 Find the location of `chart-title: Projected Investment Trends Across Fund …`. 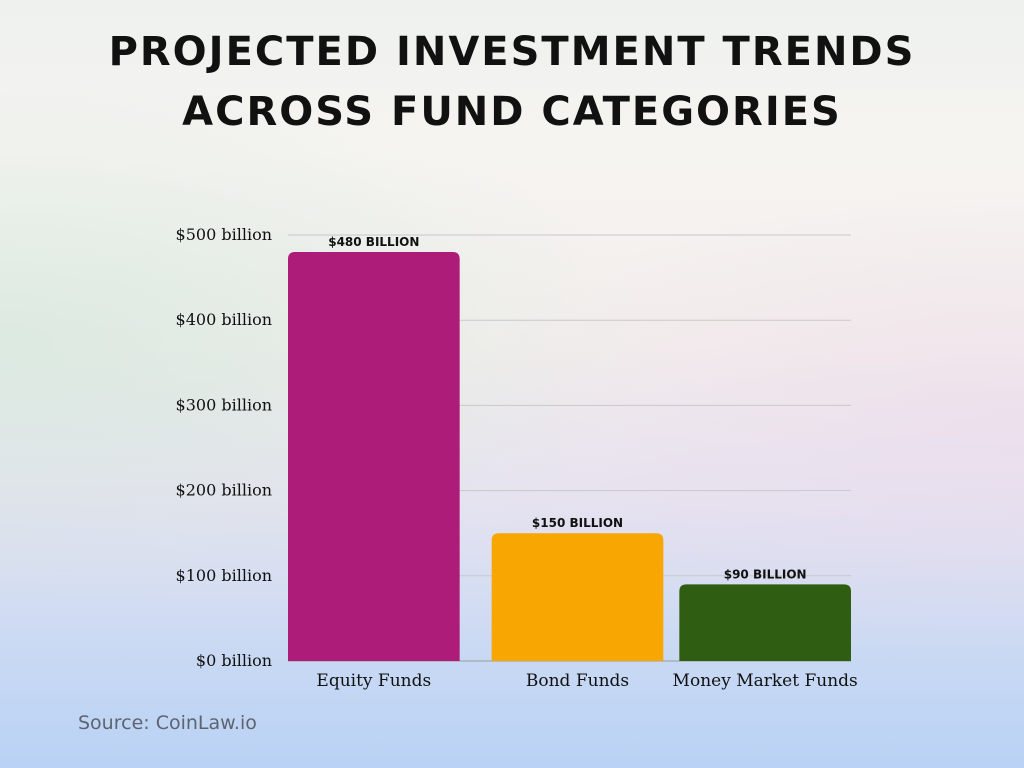

chart-title: Projected Investment Trends Across Fund … is located at coordinates (512, 82).